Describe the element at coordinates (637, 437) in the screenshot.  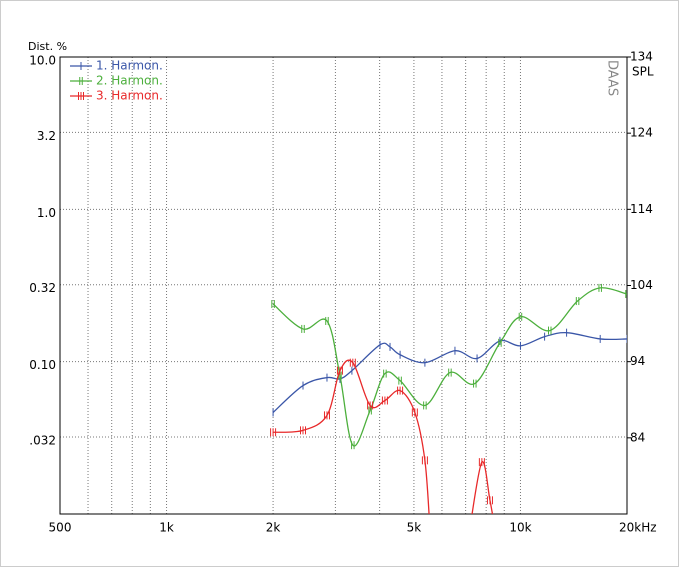
I see `y2-tick-label: 84` at that location.